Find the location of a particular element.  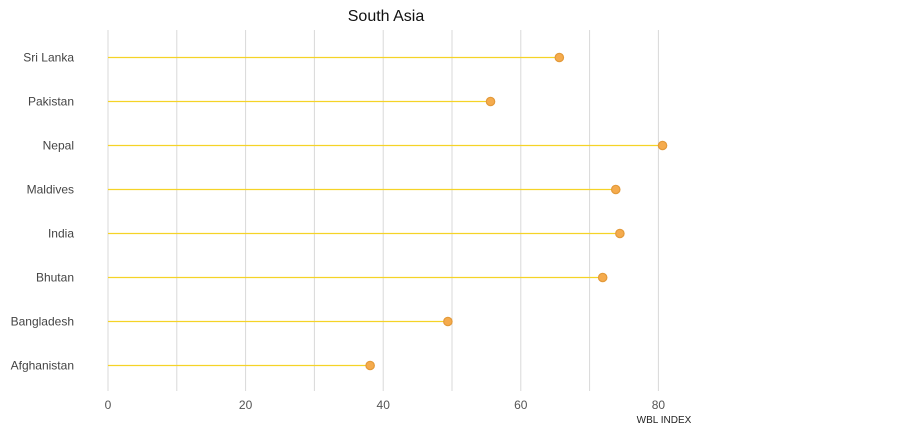

category-label: Nepal is located at coordinates (58, 146).